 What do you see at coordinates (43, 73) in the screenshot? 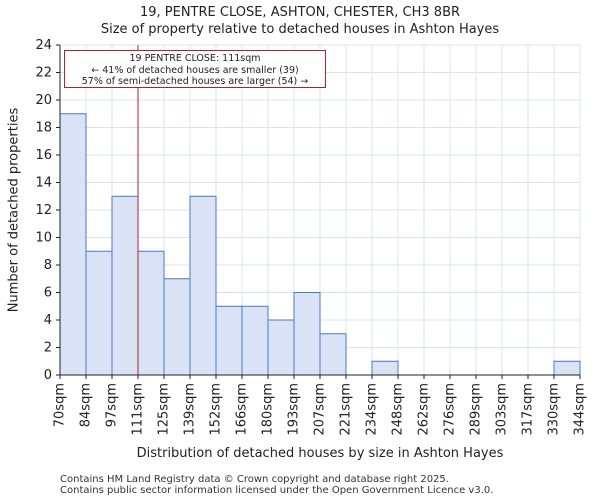
I see `y-tick-label: 22` at bounding box center [43, 73].